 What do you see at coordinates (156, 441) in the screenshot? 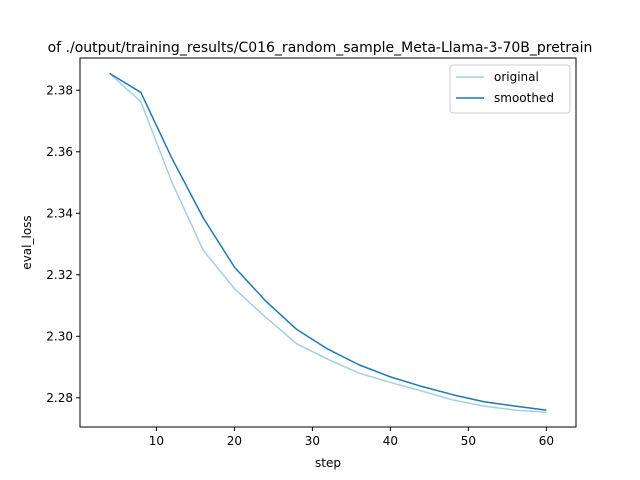
I see `x-tick-label: 10` at bounding box center [156, 441].